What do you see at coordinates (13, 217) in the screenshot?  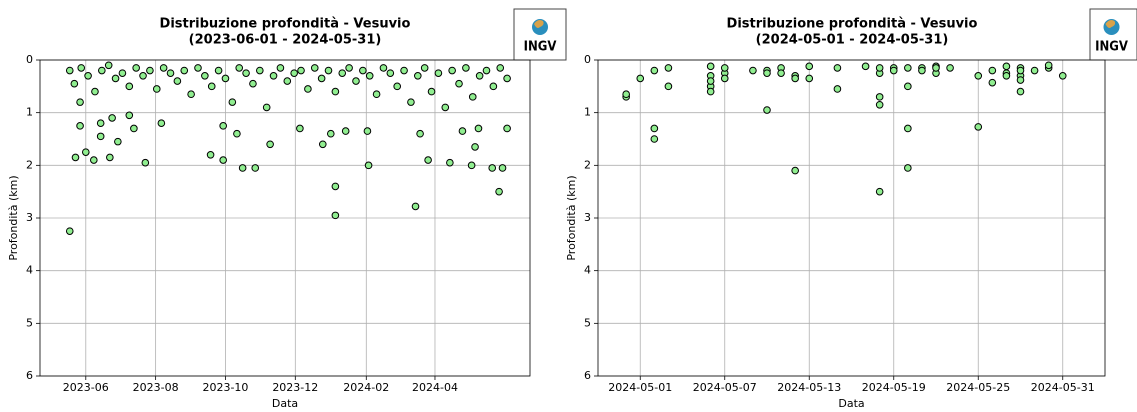 I see `y-axis-label: Profondità (km)` at bounding box center [13, 217].